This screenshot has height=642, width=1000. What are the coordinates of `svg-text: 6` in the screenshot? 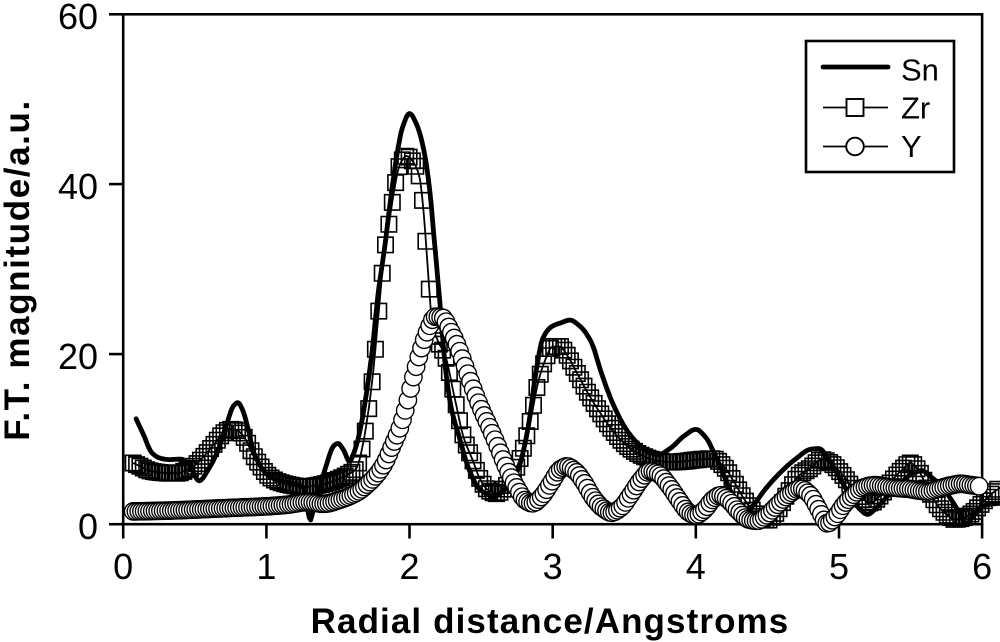 It's located at (982, 566).